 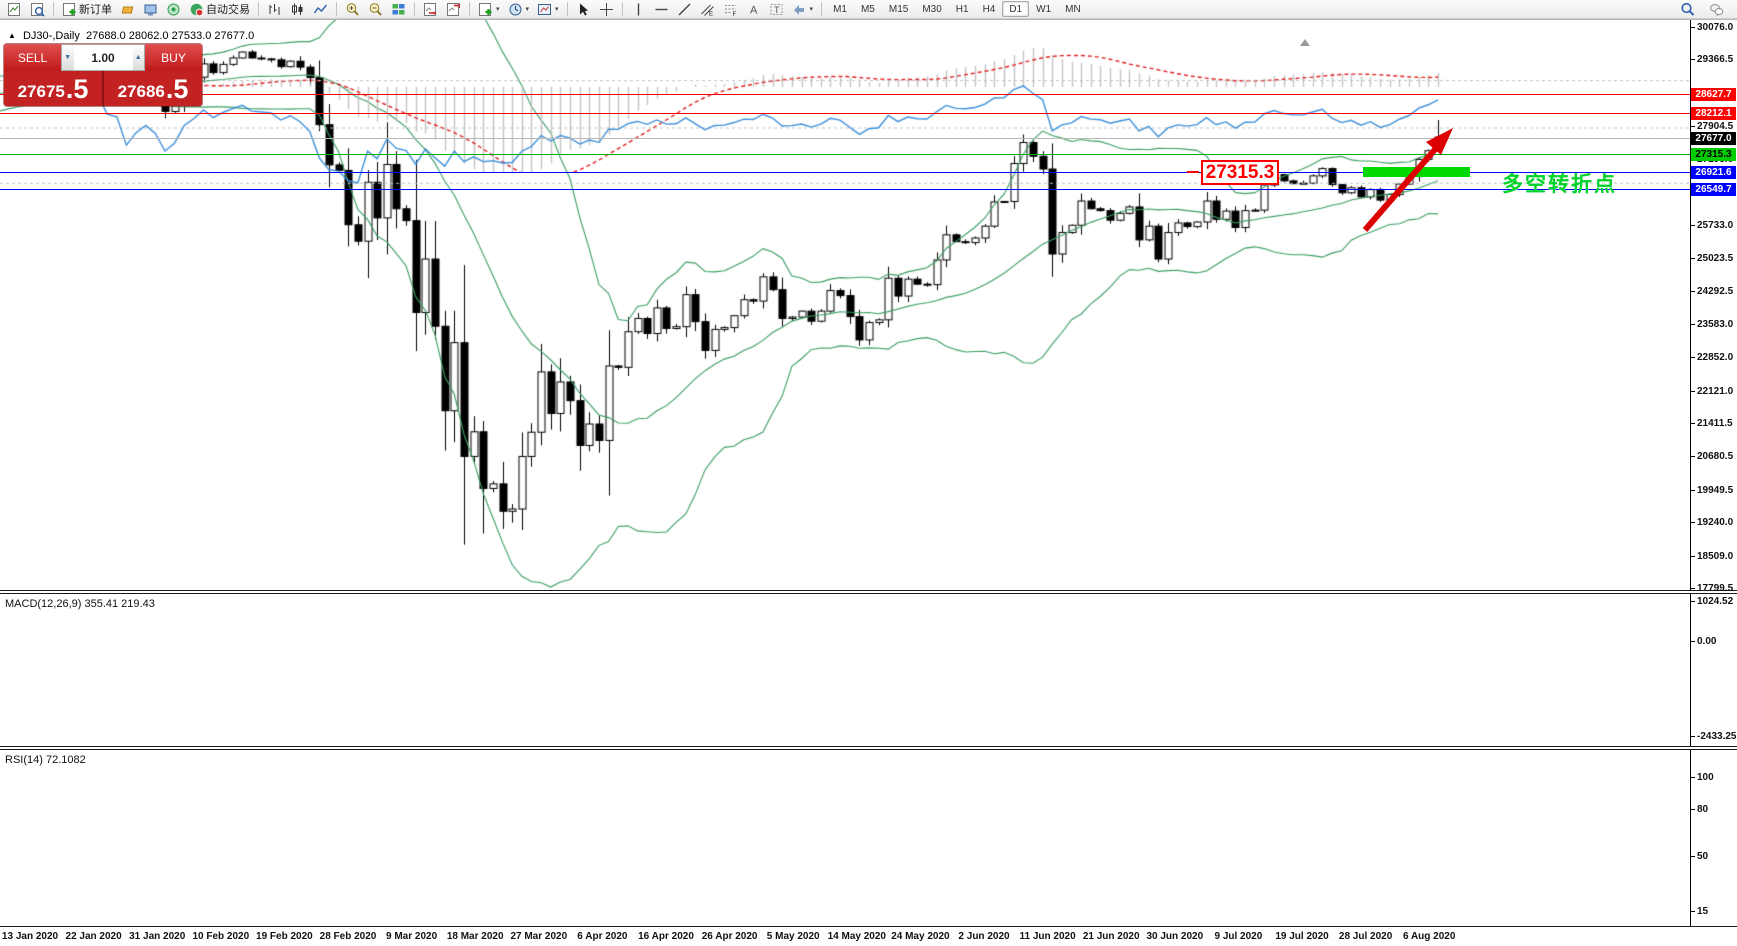 What do you see at coordinates (489, 9) in the screenshot?
I see `indicators-button: ▾` at bounding box center [489, 9].